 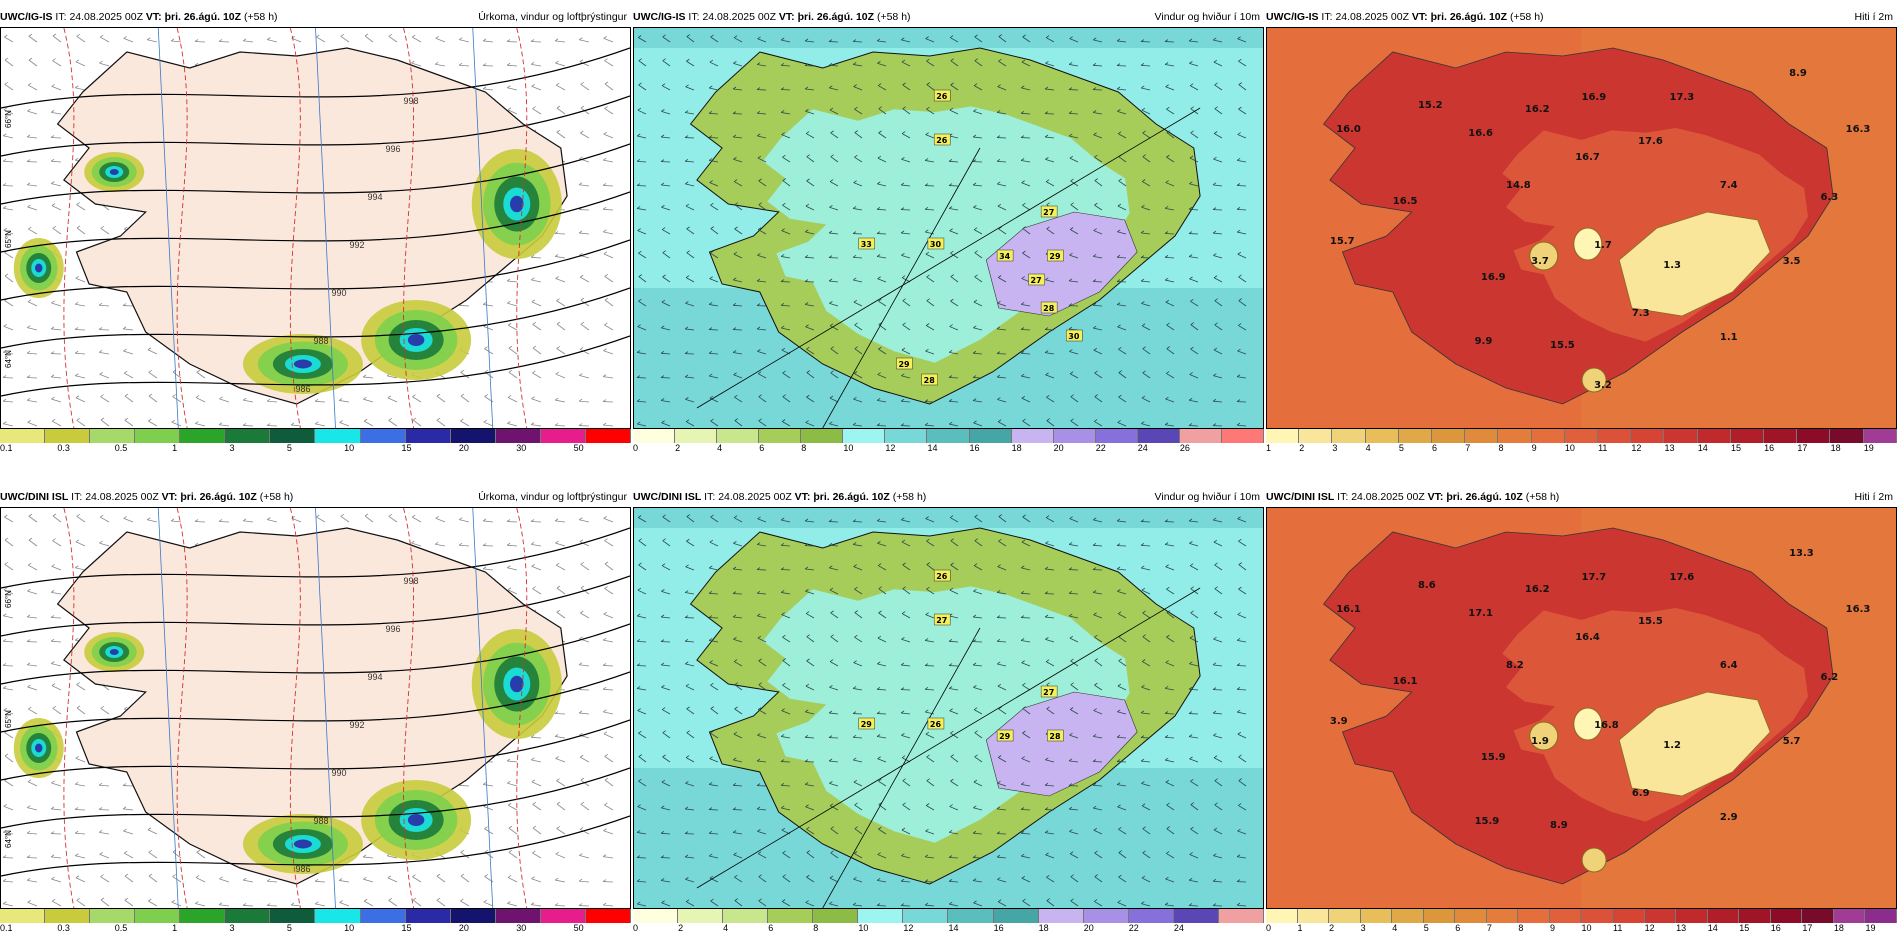 What do you see at coordinates (1534, 448) in the screenshot?
I see `legend-tick-label: 9` at bounding box center [1534, 448].